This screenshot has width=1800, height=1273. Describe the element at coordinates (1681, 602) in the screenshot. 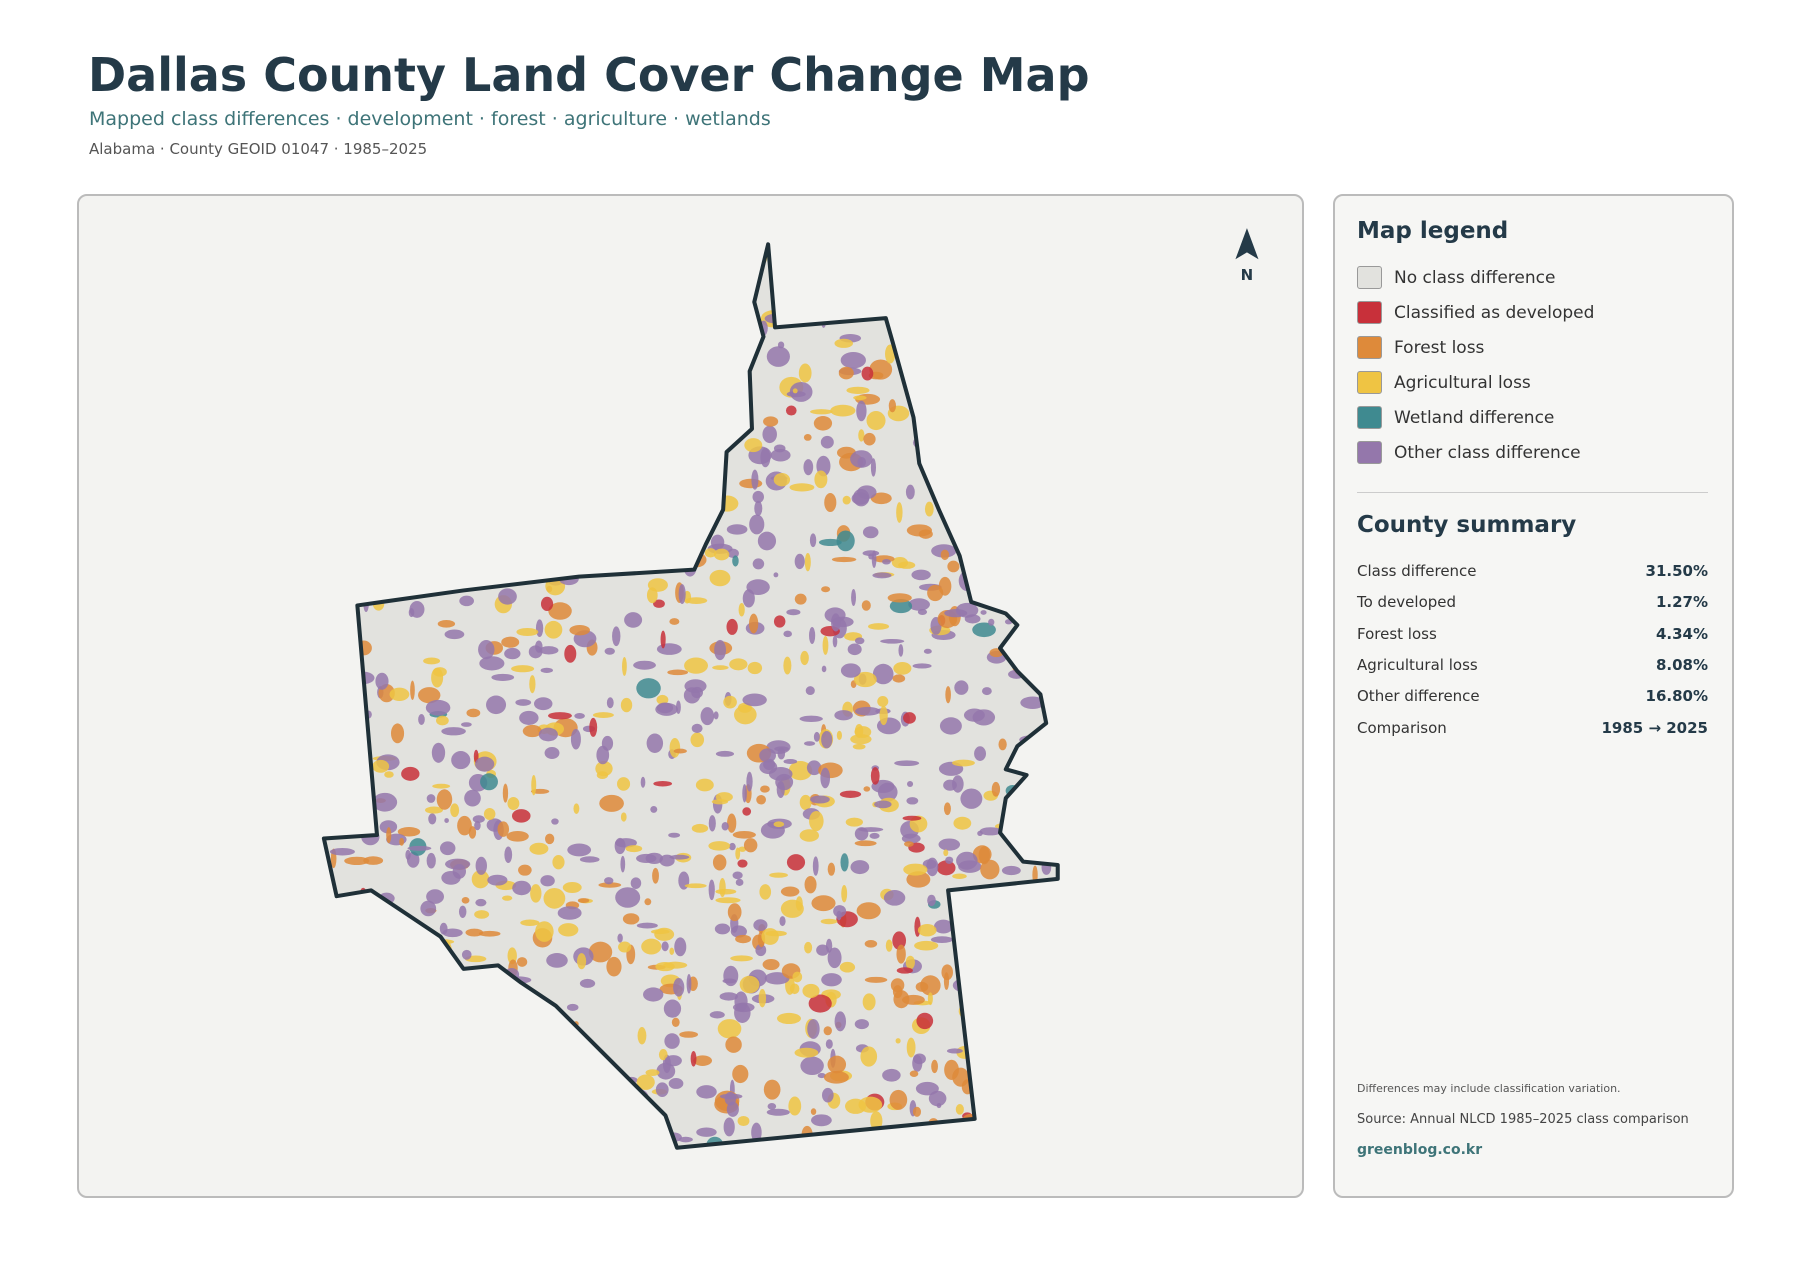

I see `summary-value: 1.27%` at that location.